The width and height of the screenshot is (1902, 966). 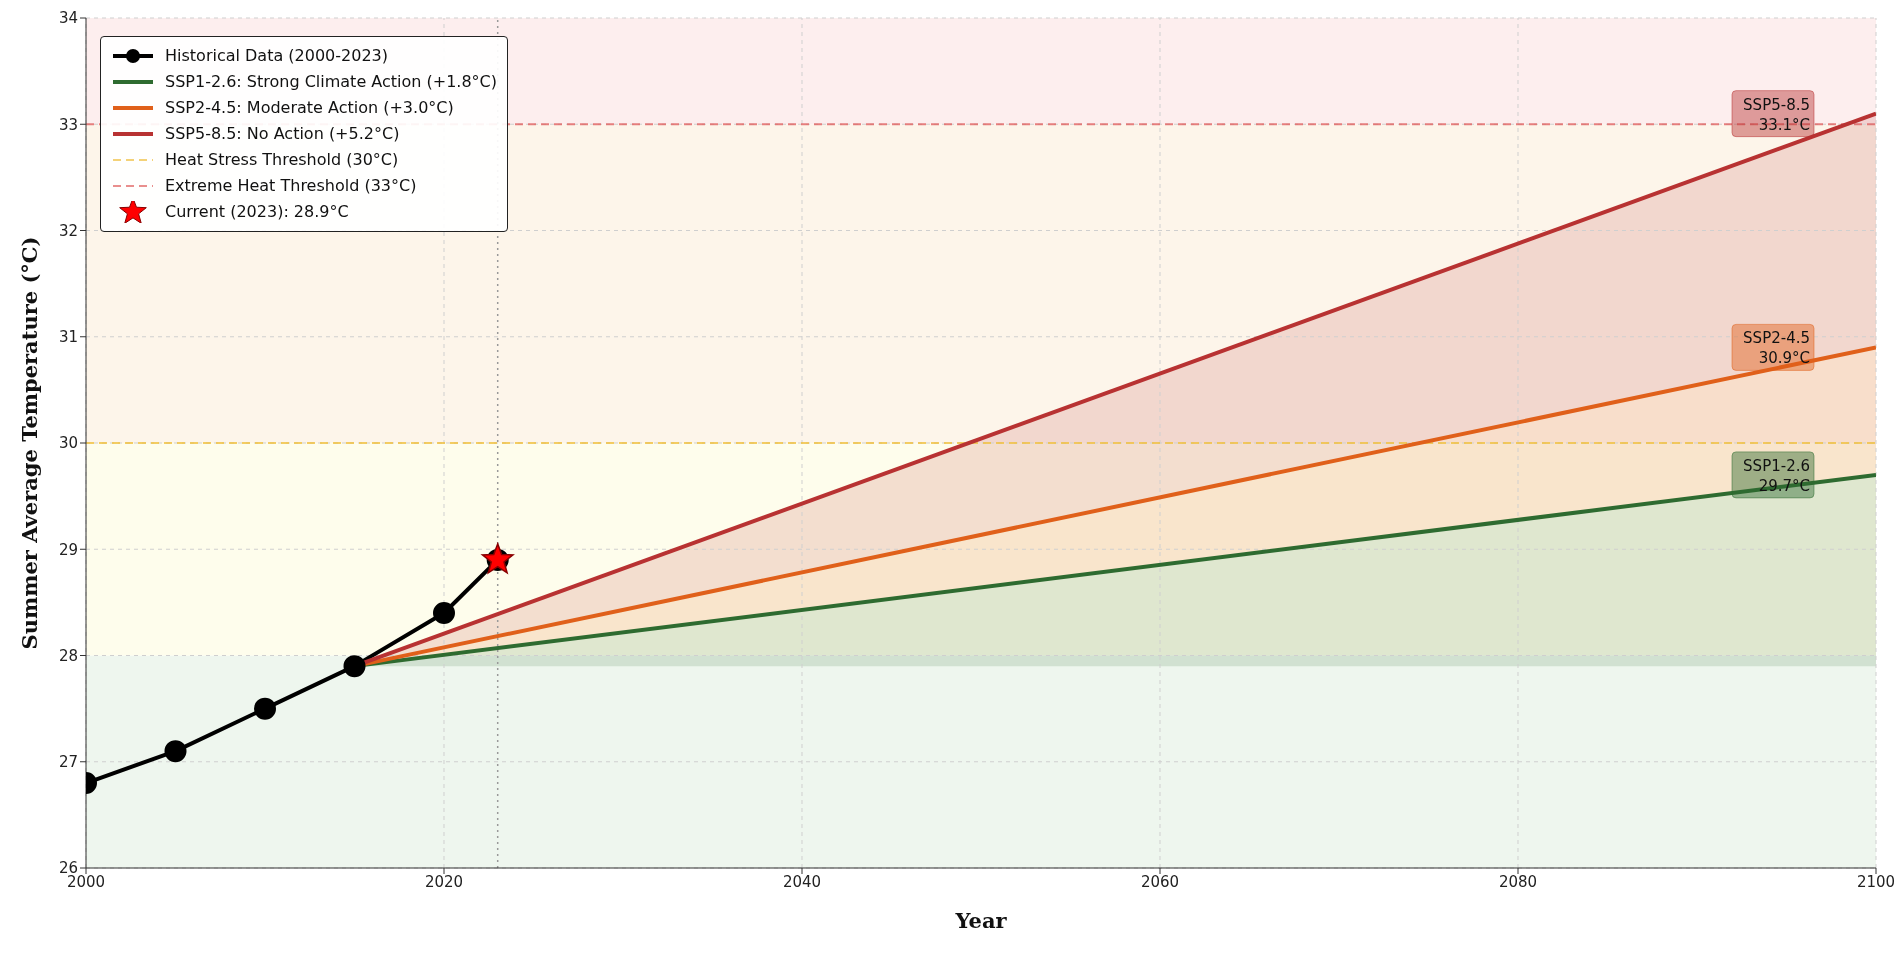 I want to click on legend-label: Historical Data (2000-2023), so click(x=277, y=56).